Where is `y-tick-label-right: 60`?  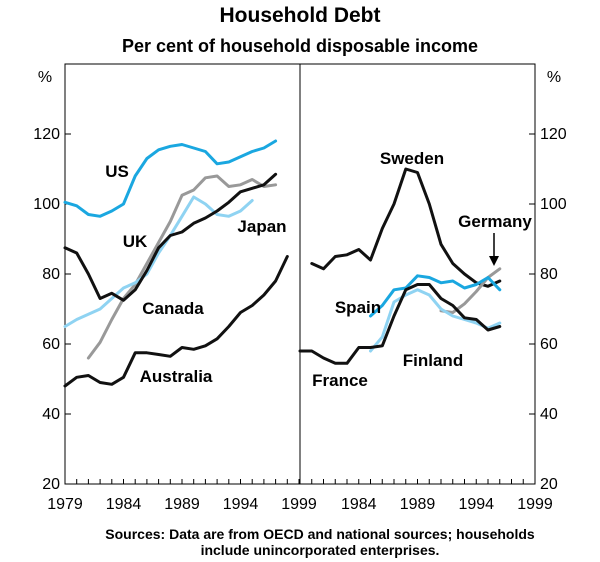 y-tick-label-right: 60 is located at coordinates (549, 344).